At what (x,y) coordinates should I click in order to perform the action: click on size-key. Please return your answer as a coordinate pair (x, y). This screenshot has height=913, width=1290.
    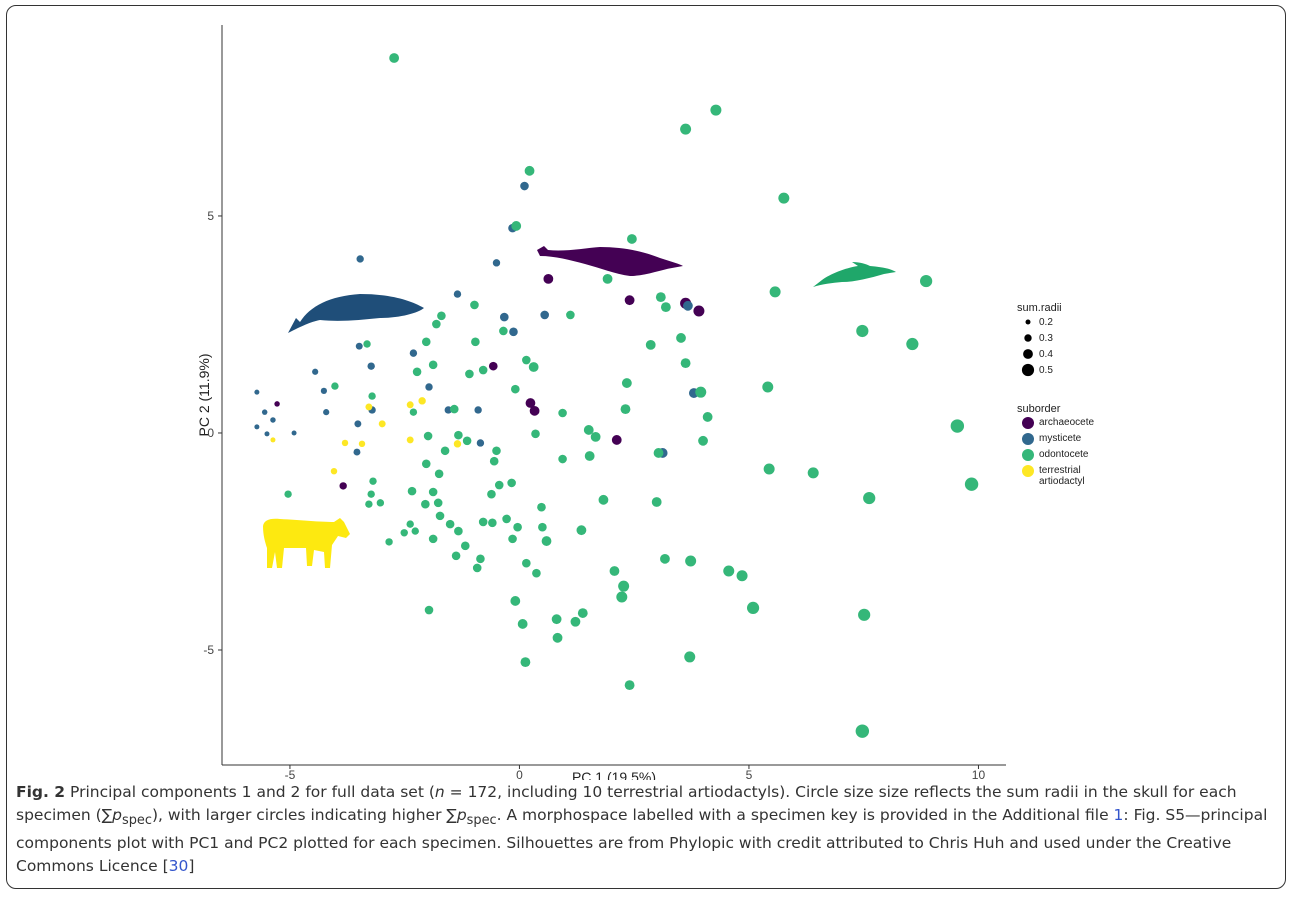
    Looking at the image, I should click on (1028, 338).